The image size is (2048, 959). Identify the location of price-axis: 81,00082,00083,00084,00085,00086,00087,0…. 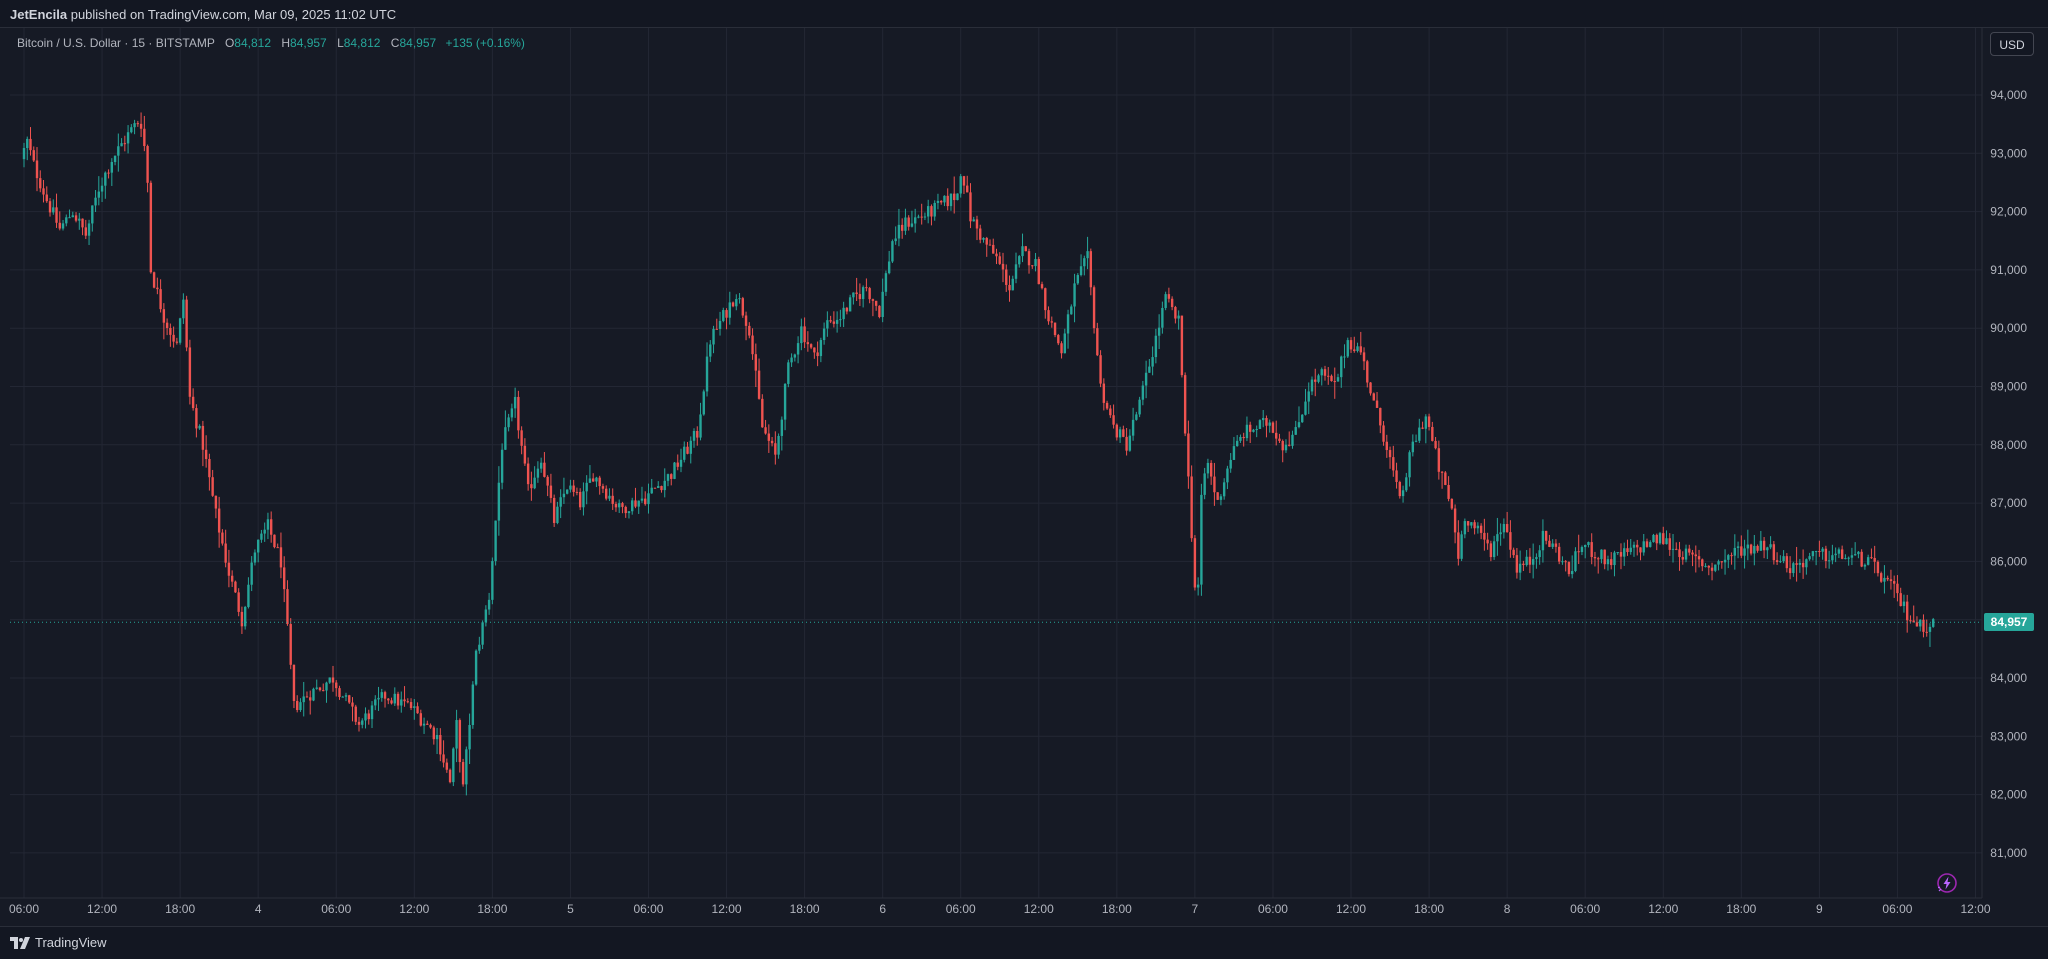
(2008, 474).